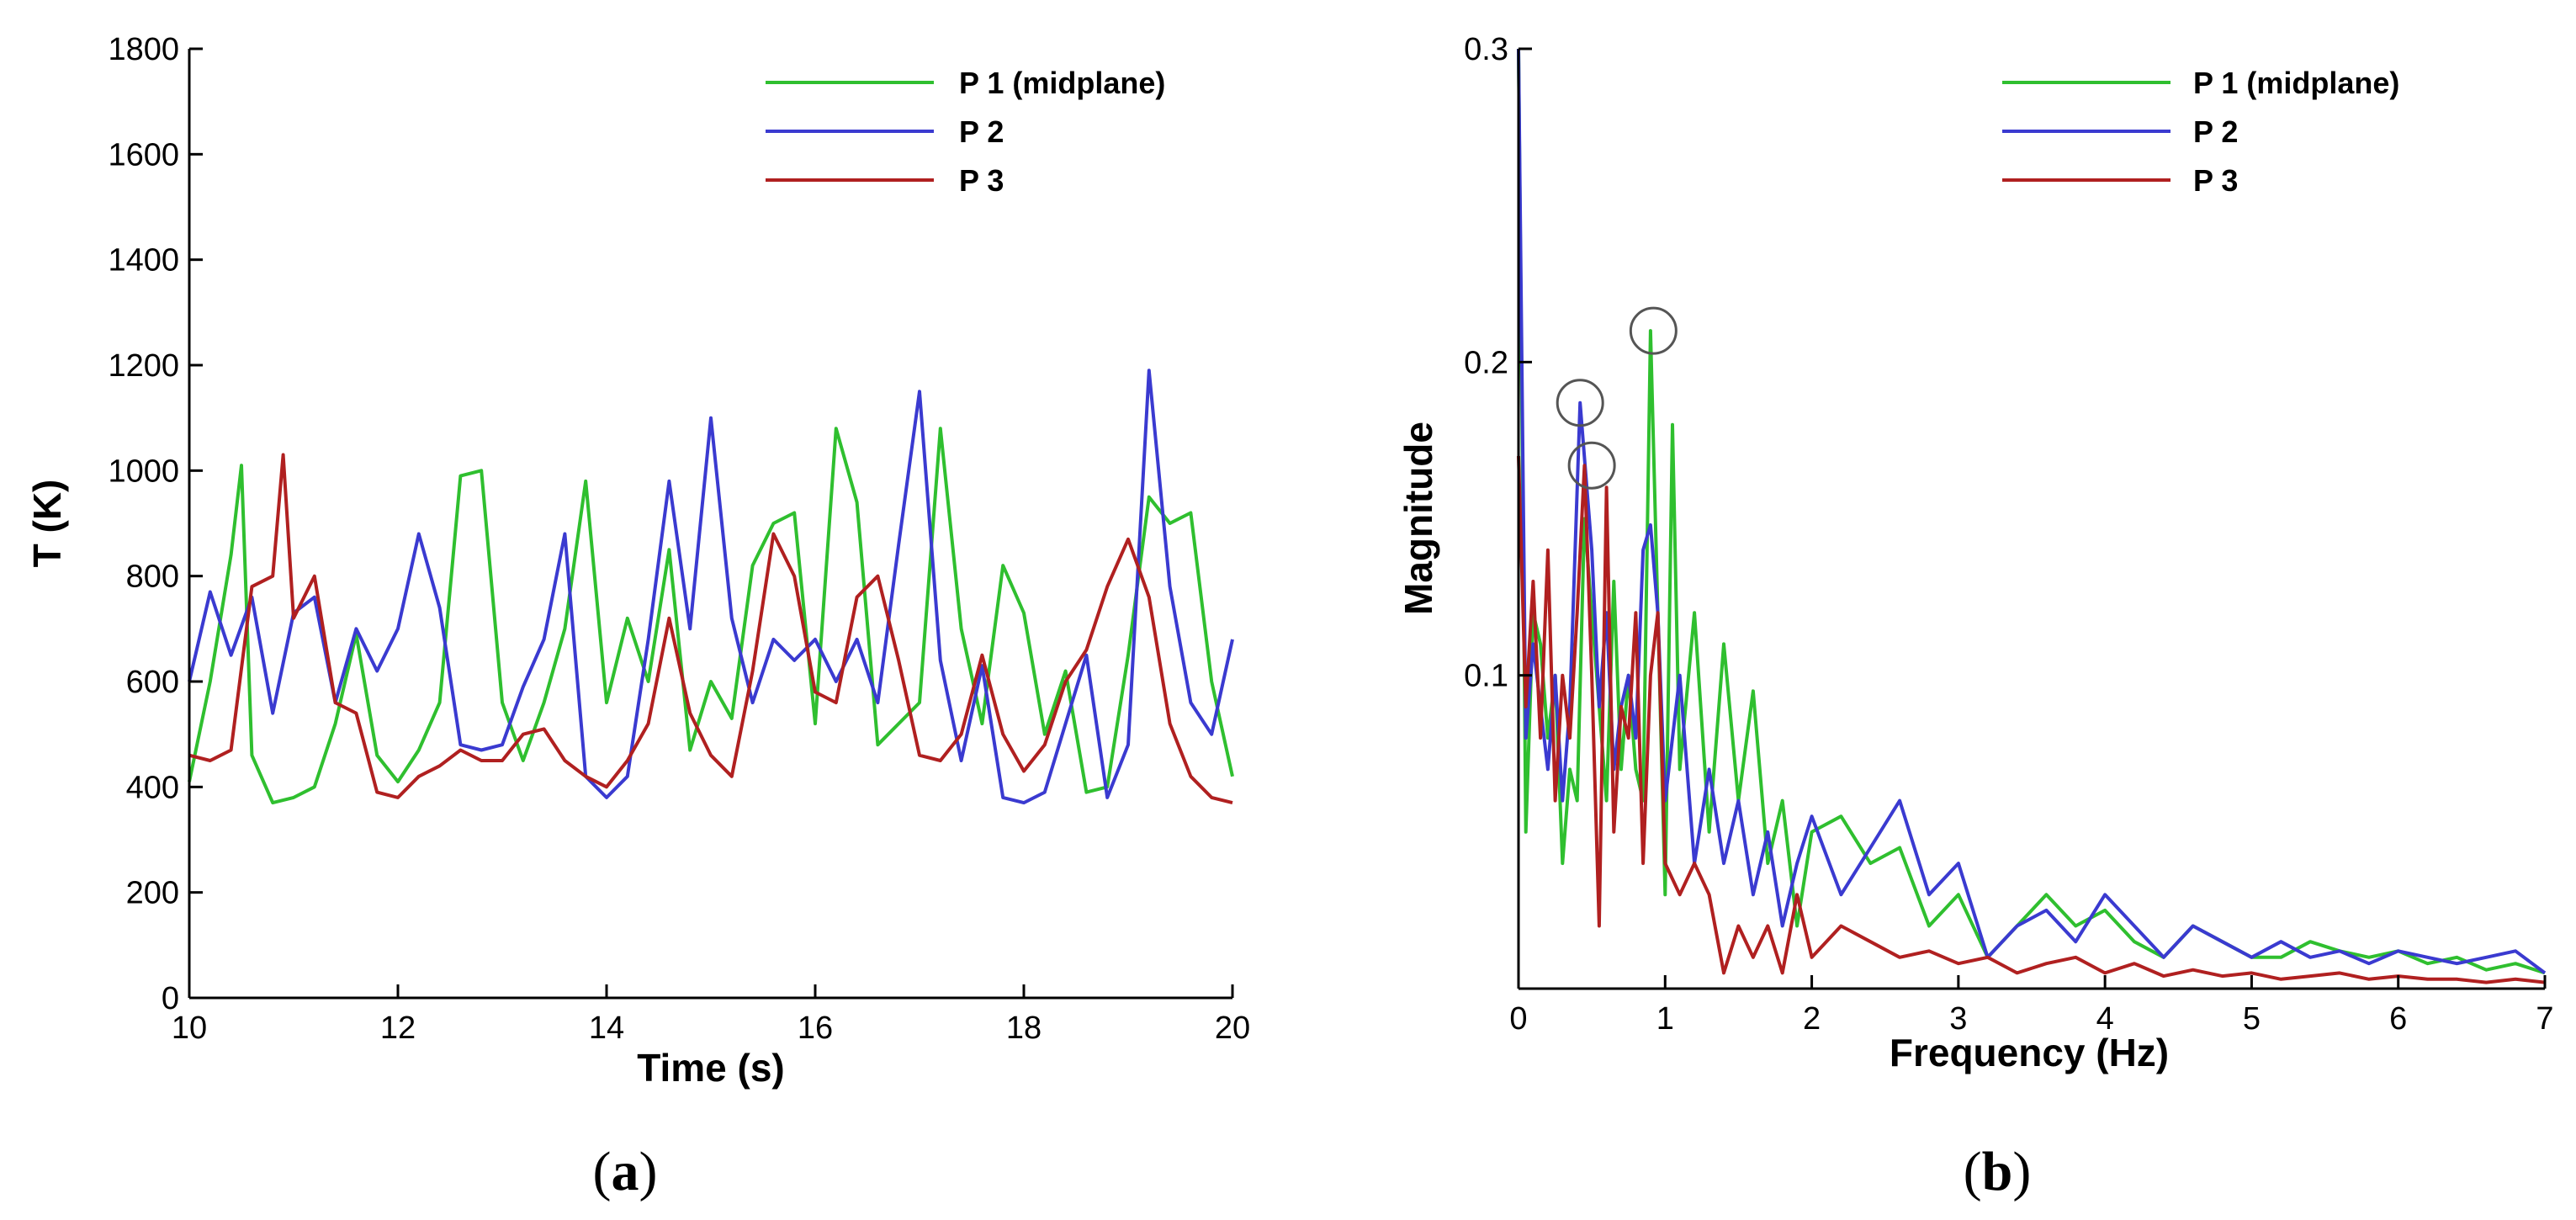  Describe the element at coordinates (143, 154) in the screenshot. I see `panel-a-y-tick-label: 1600` at that location.